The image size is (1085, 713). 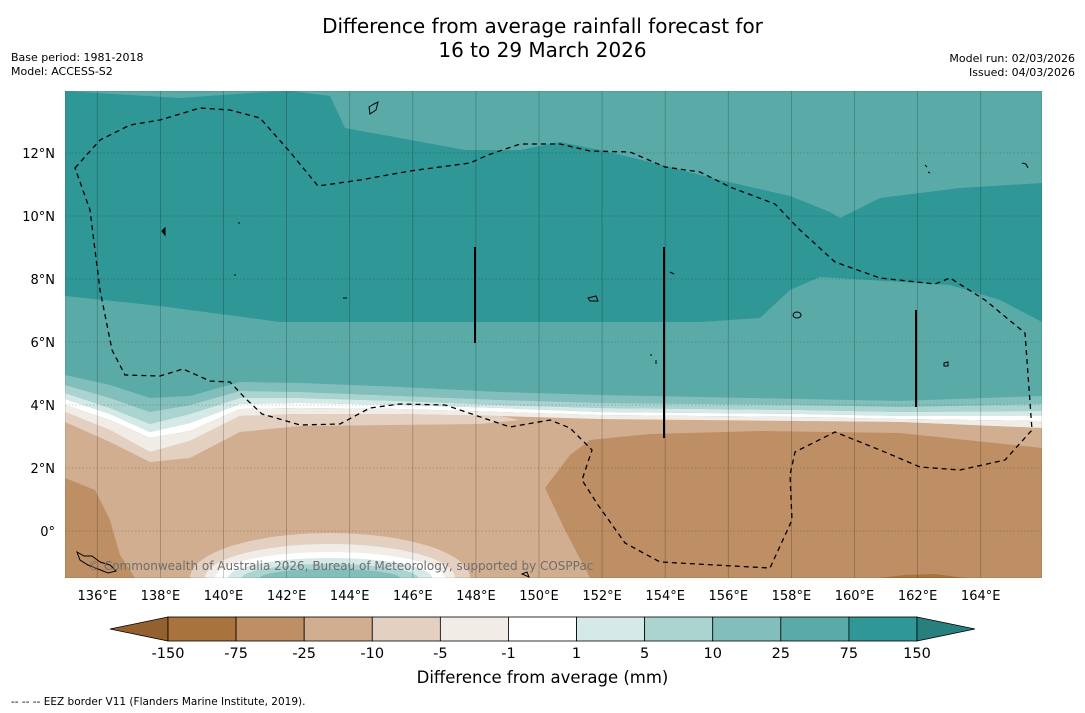 What do you see at coordinates (542, 677) in the screenshot?
I see `colorbar-title: Difference from average (mm)` at bounding box center [542, 677].